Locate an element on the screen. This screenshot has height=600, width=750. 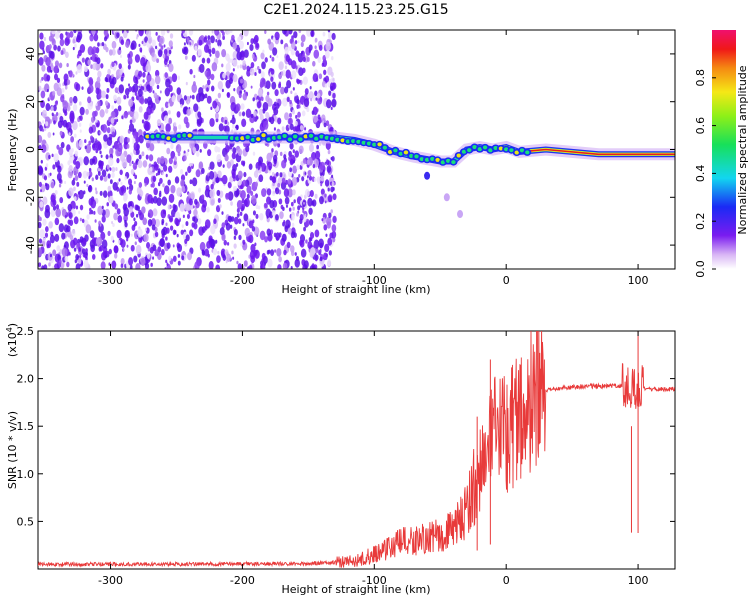
y-tick-label: 2.0 is located at coordinates (26, 379).